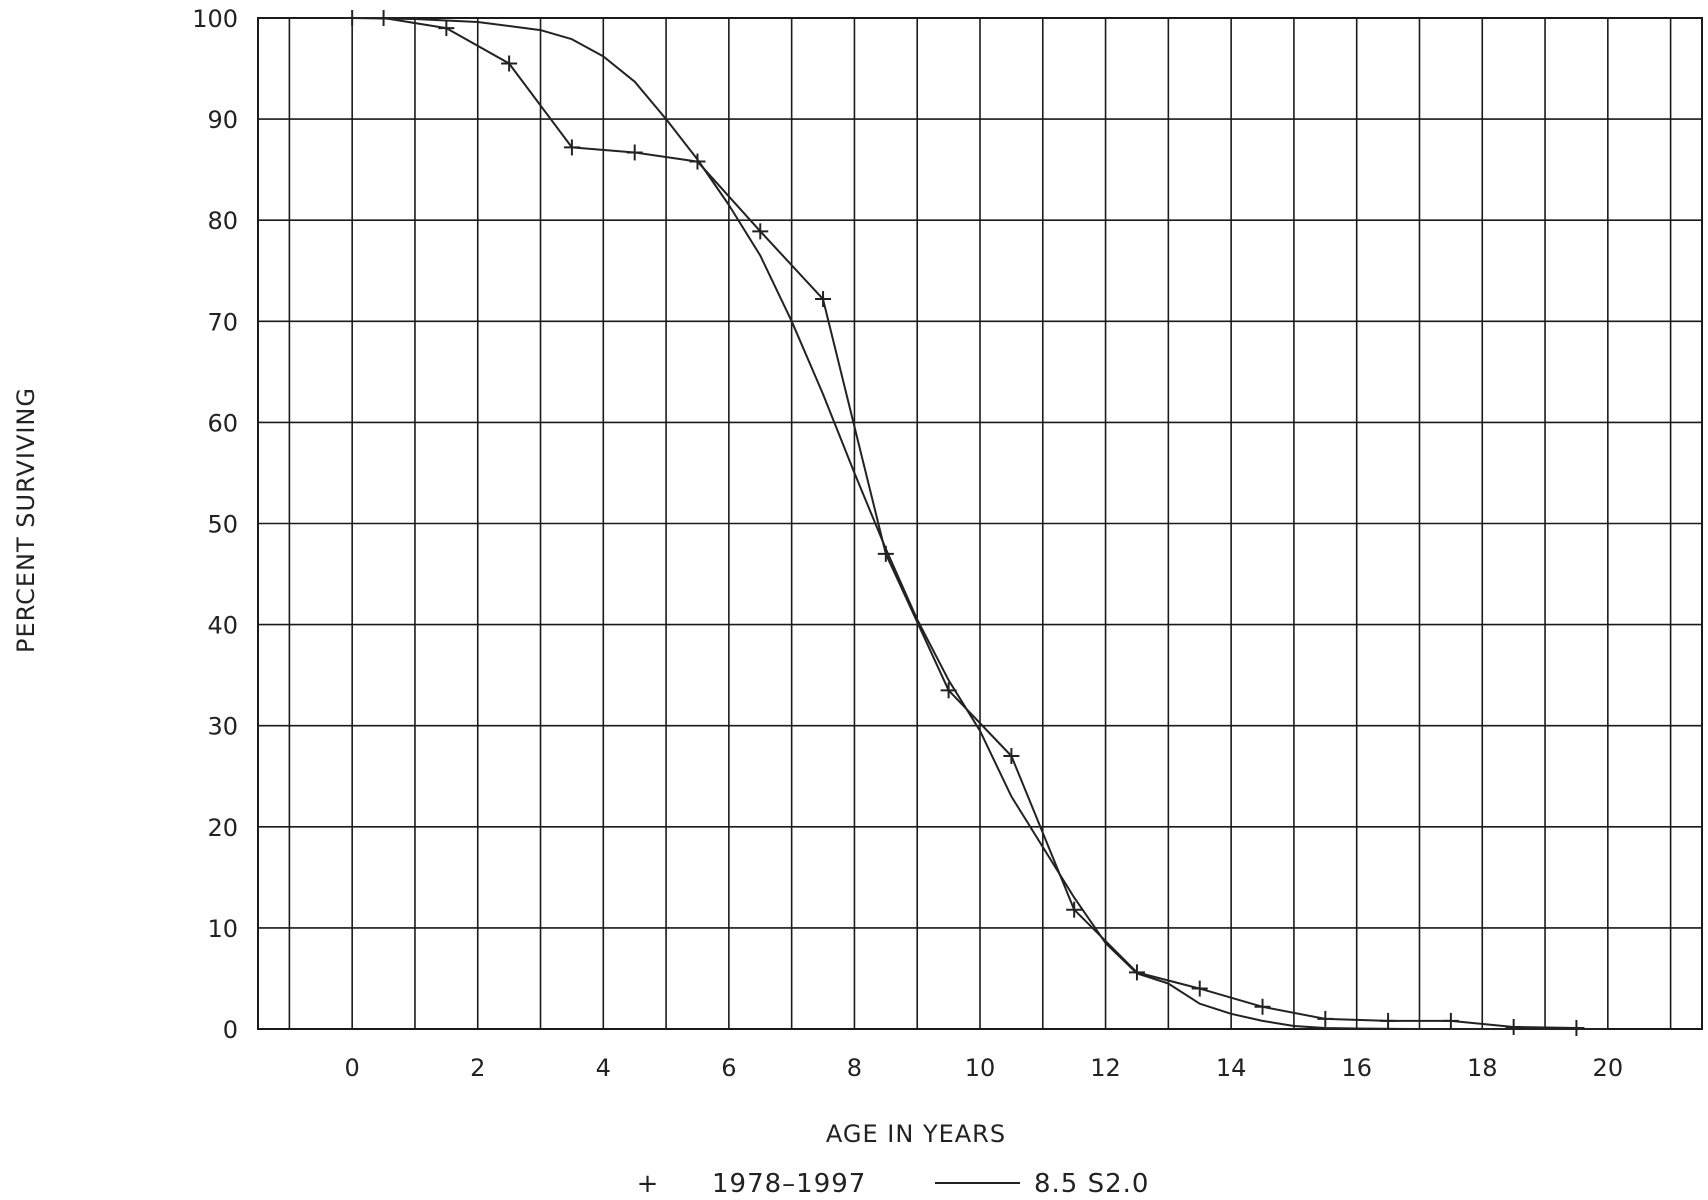 This screenshot has width=1708, height=1200. What do you see at coordinates (980, 1068) in the screenshot?
I see `x-tick-label: 10` at bounding box center [980, 1068].